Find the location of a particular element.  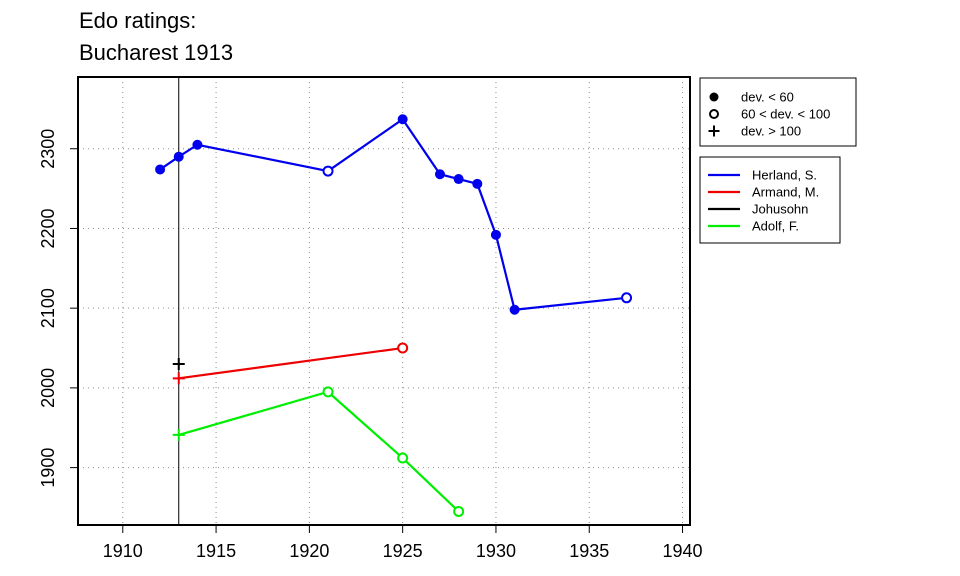

marker-legend: dev. < 60 60 < dev. < 100 dev. > 100 is located at coordinates (778, 112).